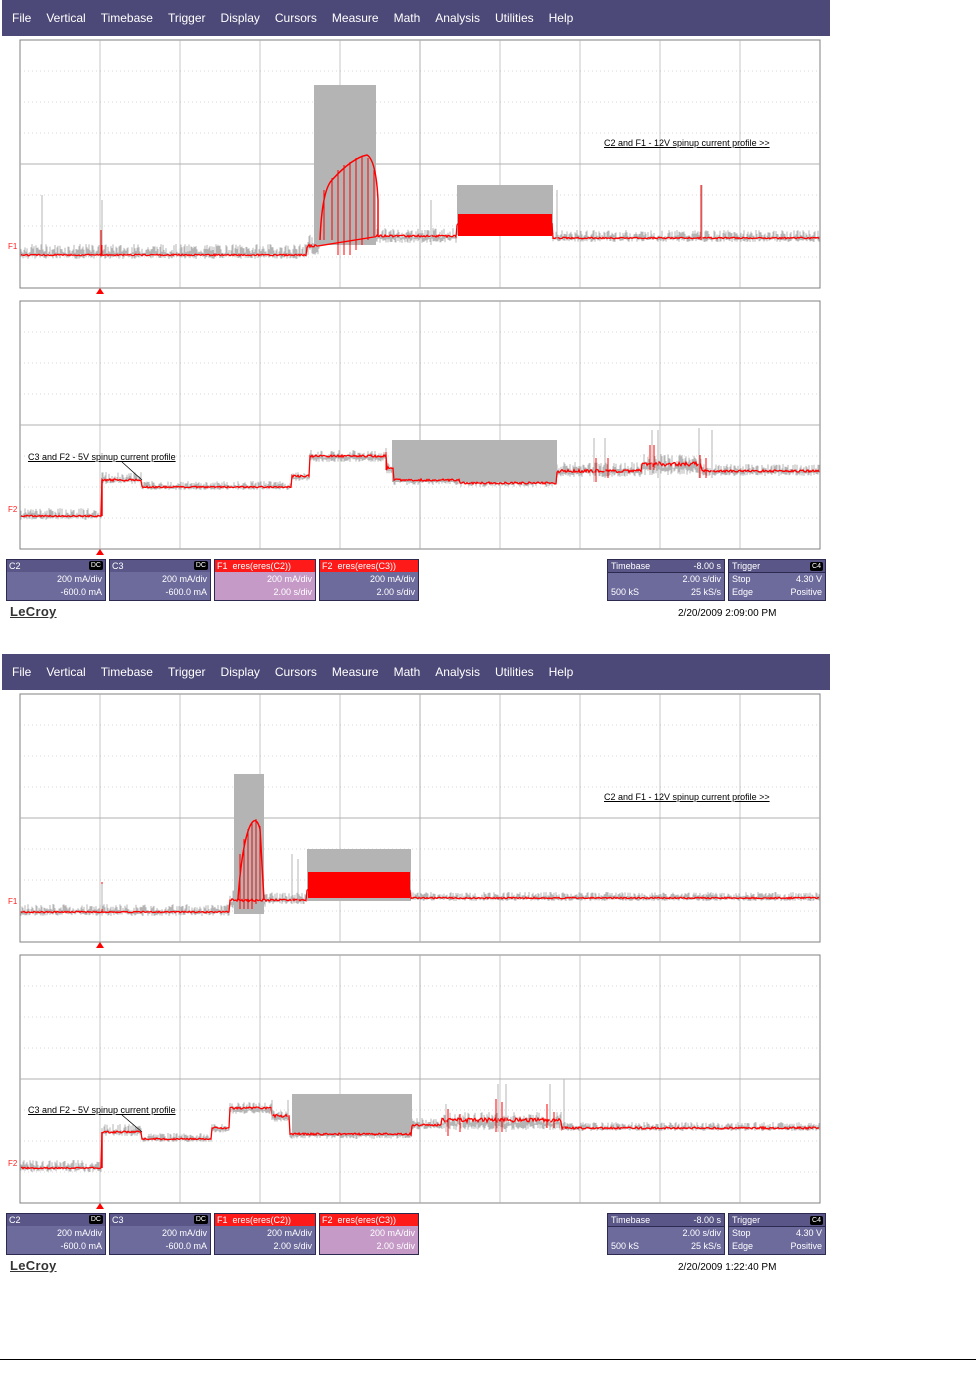 The width and height of the screenshot is (976, 1373). Describe the element at coordinates (741, 1233) in the screenshot. I see `trigger-mode: Stop` at that location.